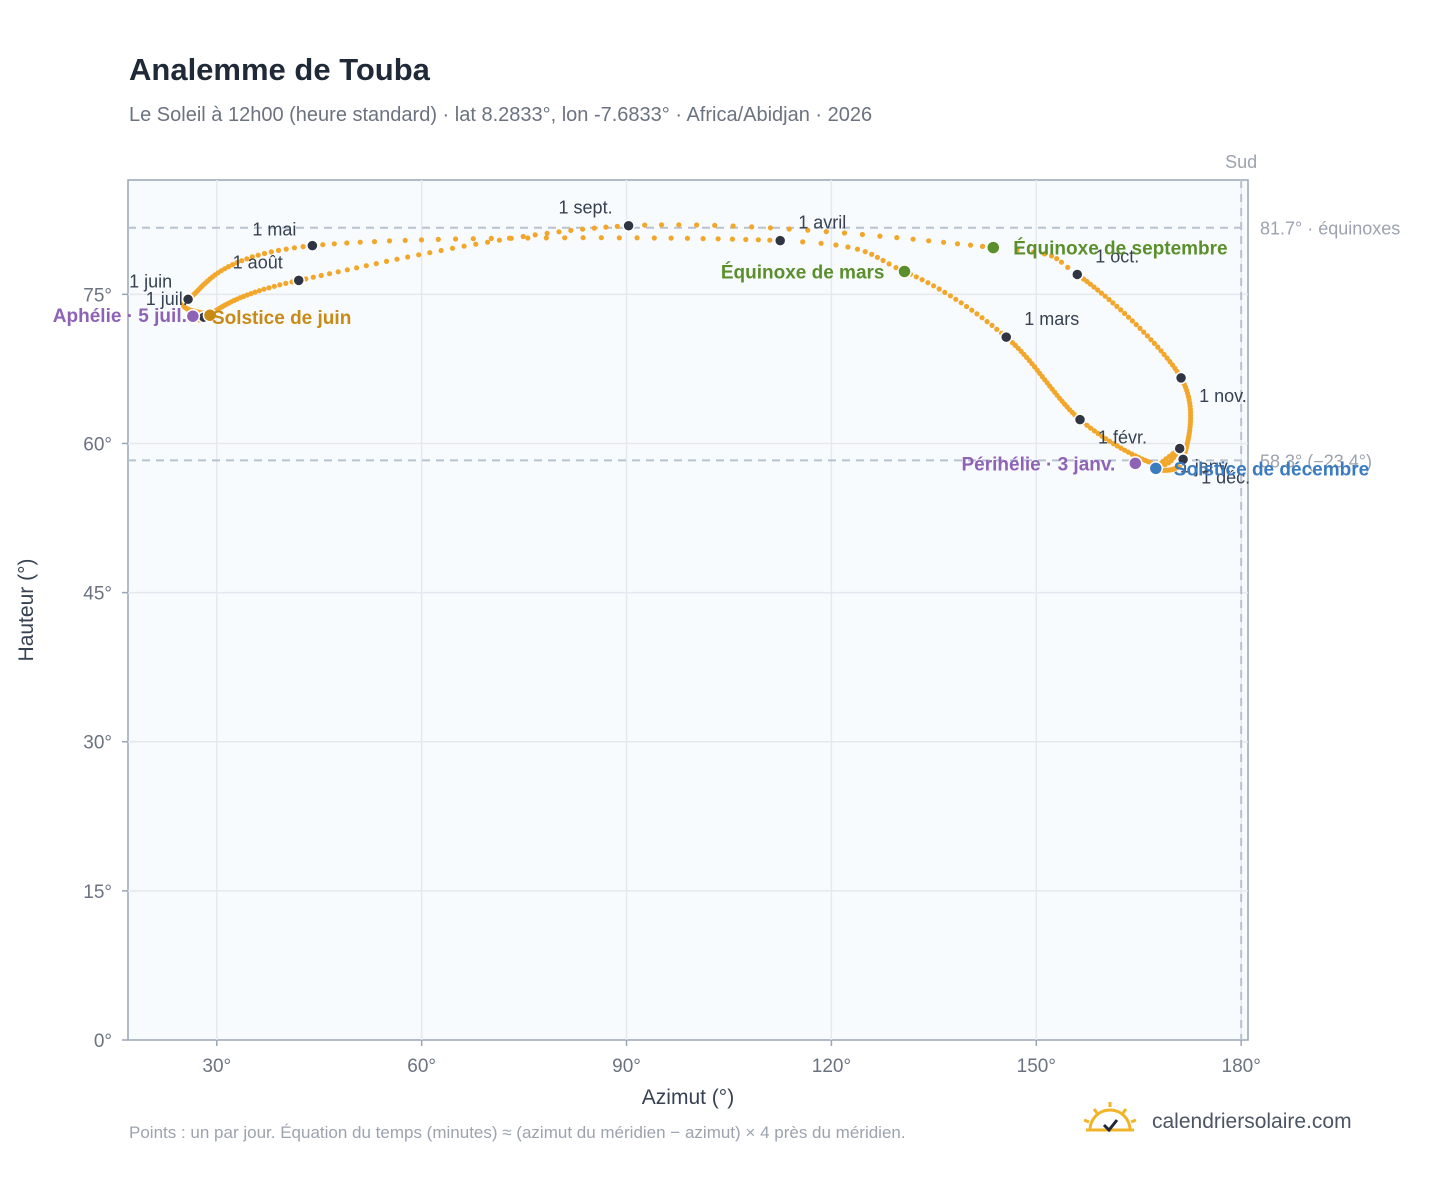 The image size is (1448, 1188). Describe the element at coordinates (586, 208) in the screenshot. I see `month-label: 1 sept.` at that location.